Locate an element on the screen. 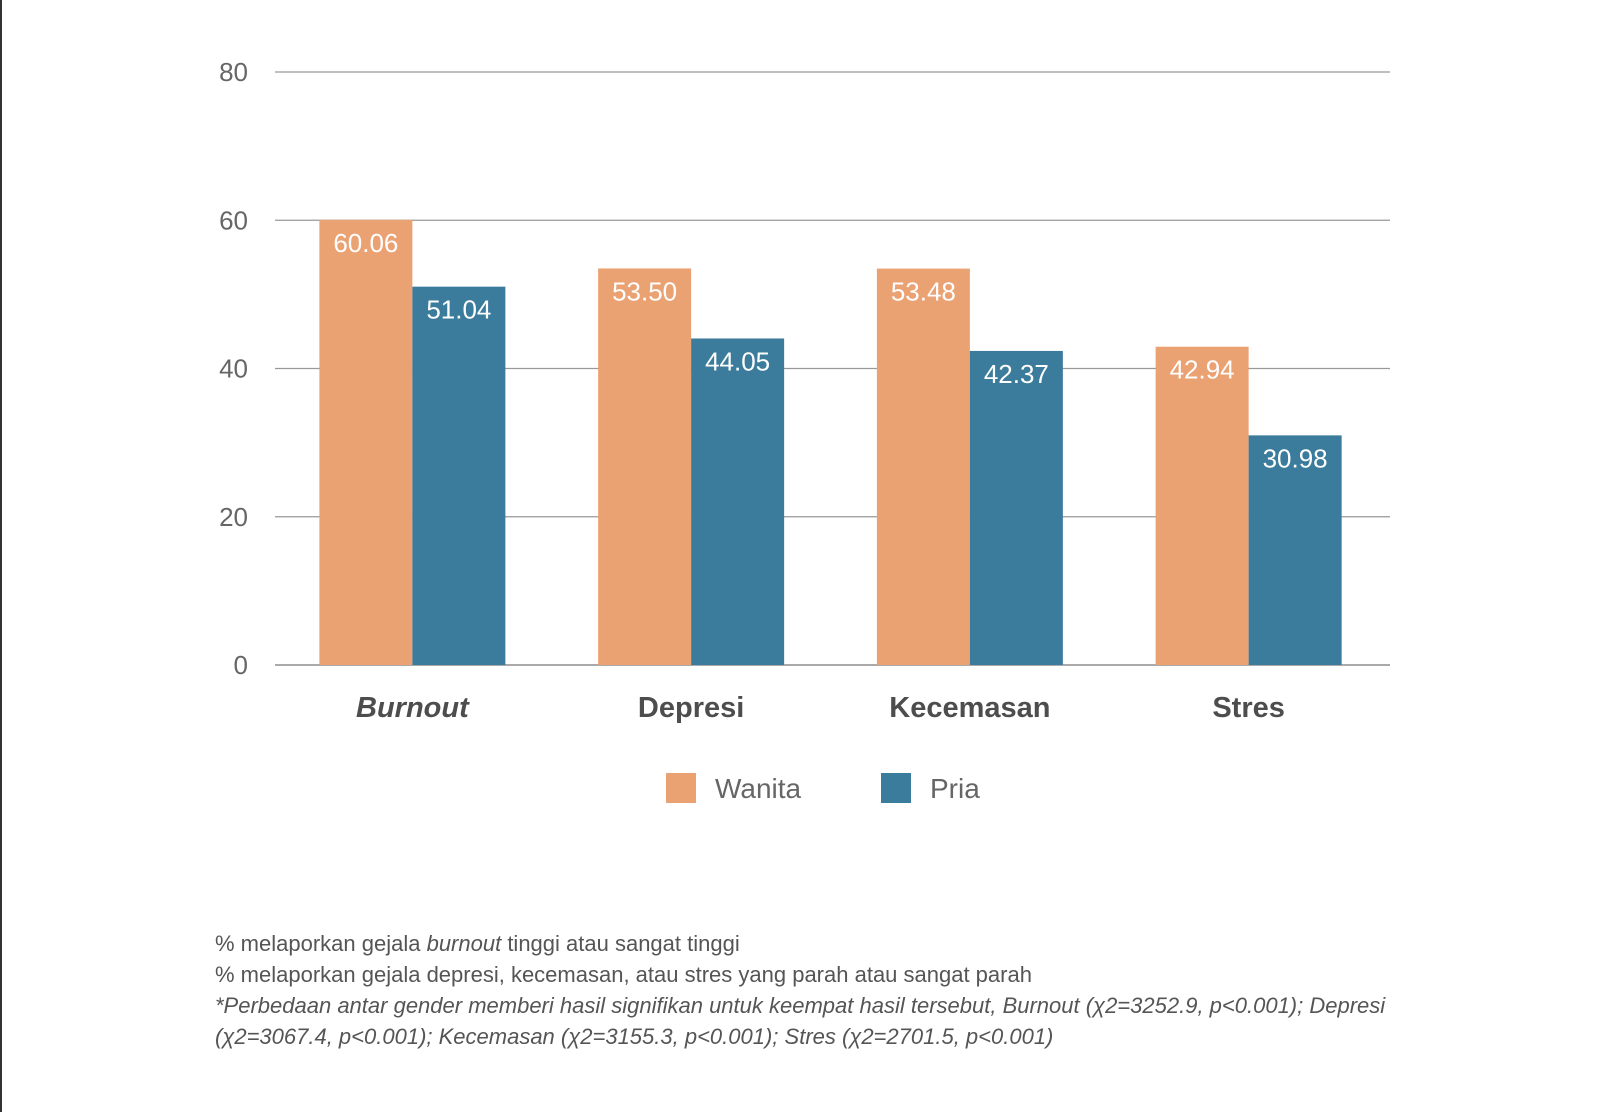 Image resolution: width=1602 pixels, height=1112 pixels. value-label-pria-kecemasan: 42.37 is located at coordinates (1016, 374).